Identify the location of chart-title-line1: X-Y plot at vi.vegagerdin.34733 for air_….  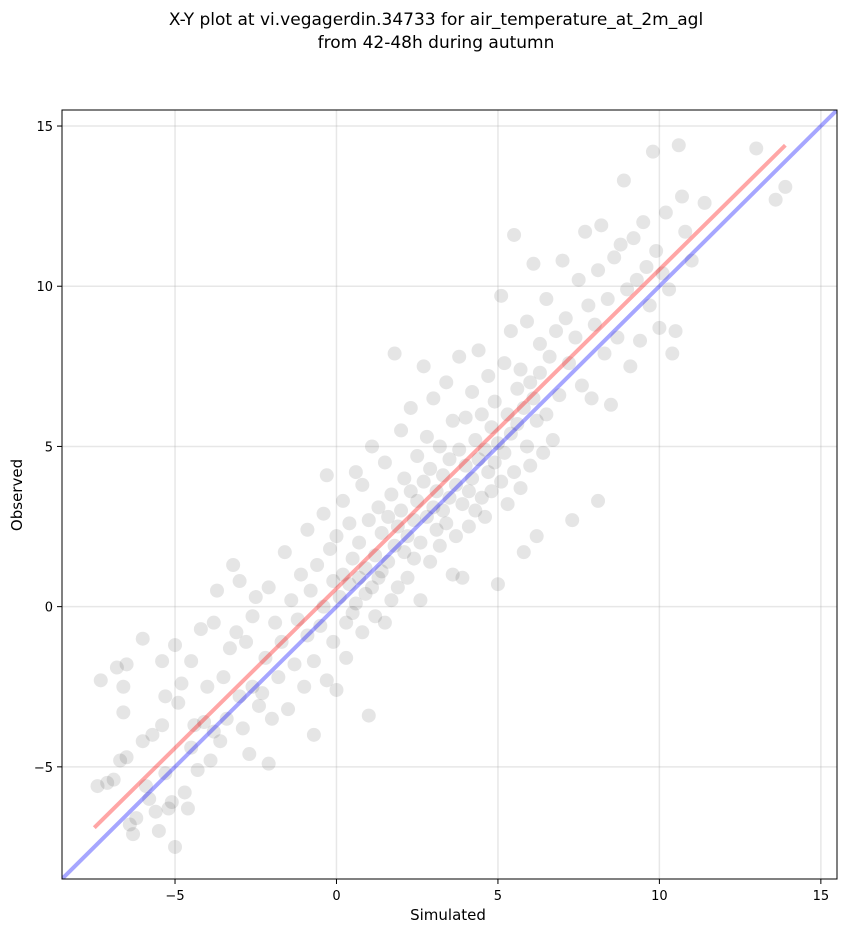
(436, 20).